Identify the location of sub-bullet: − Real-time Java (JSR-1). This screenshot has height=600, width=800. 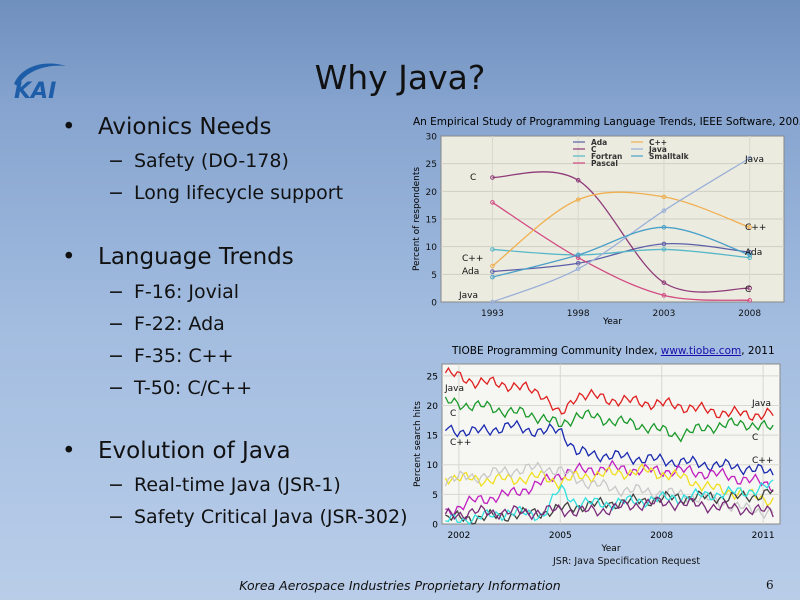
(224, 485).